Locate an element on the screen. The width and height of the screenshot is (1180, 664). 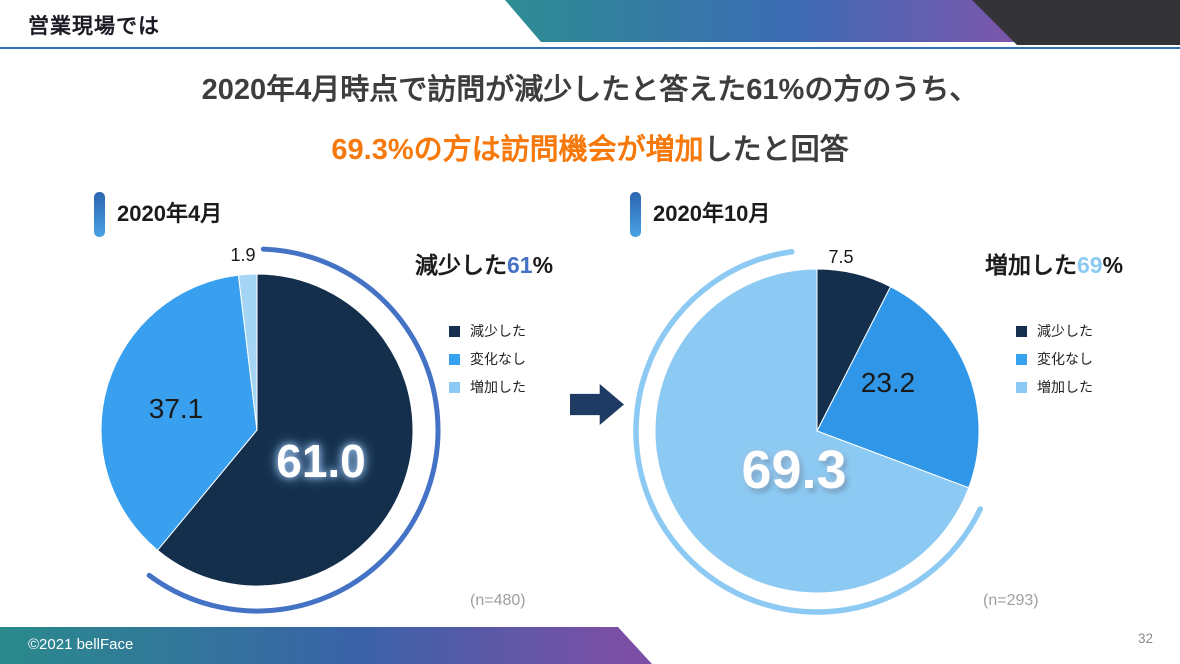
april-callout: 減少した61% is located at coordinates (484, 263).